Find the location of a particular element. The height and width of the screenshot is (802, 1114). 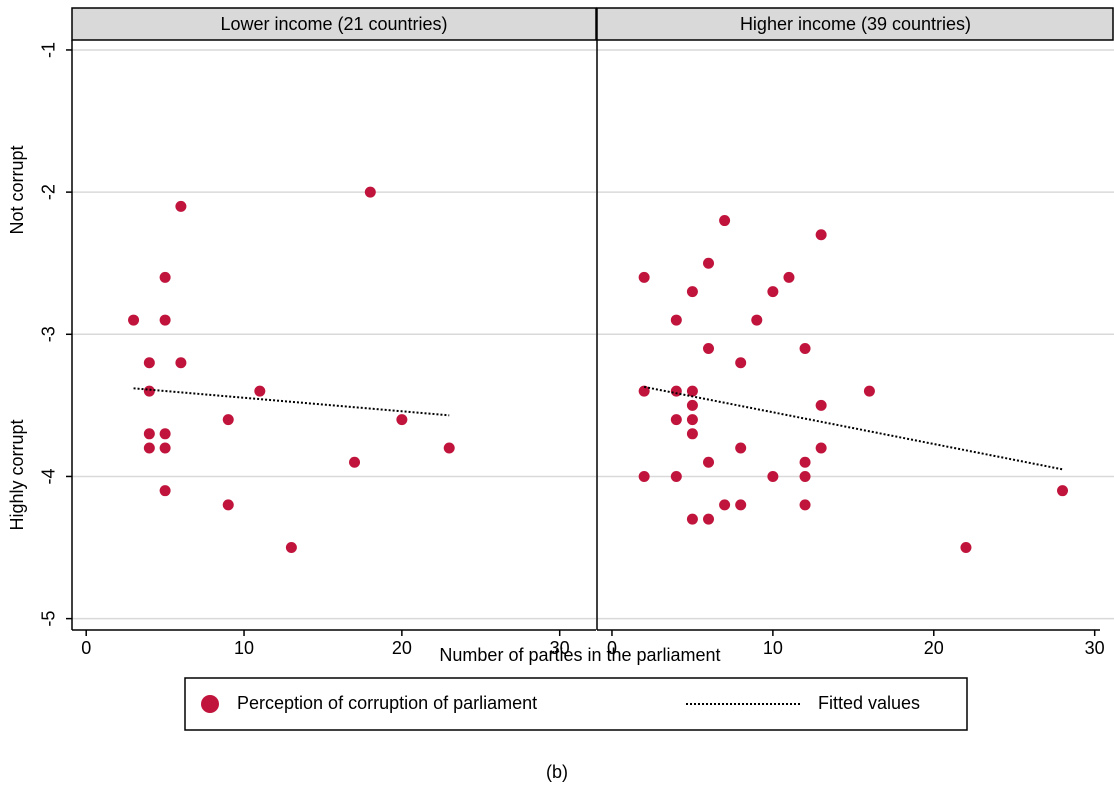

panel-title: Higher income (39 countries) is located at coordinates (855, 24).